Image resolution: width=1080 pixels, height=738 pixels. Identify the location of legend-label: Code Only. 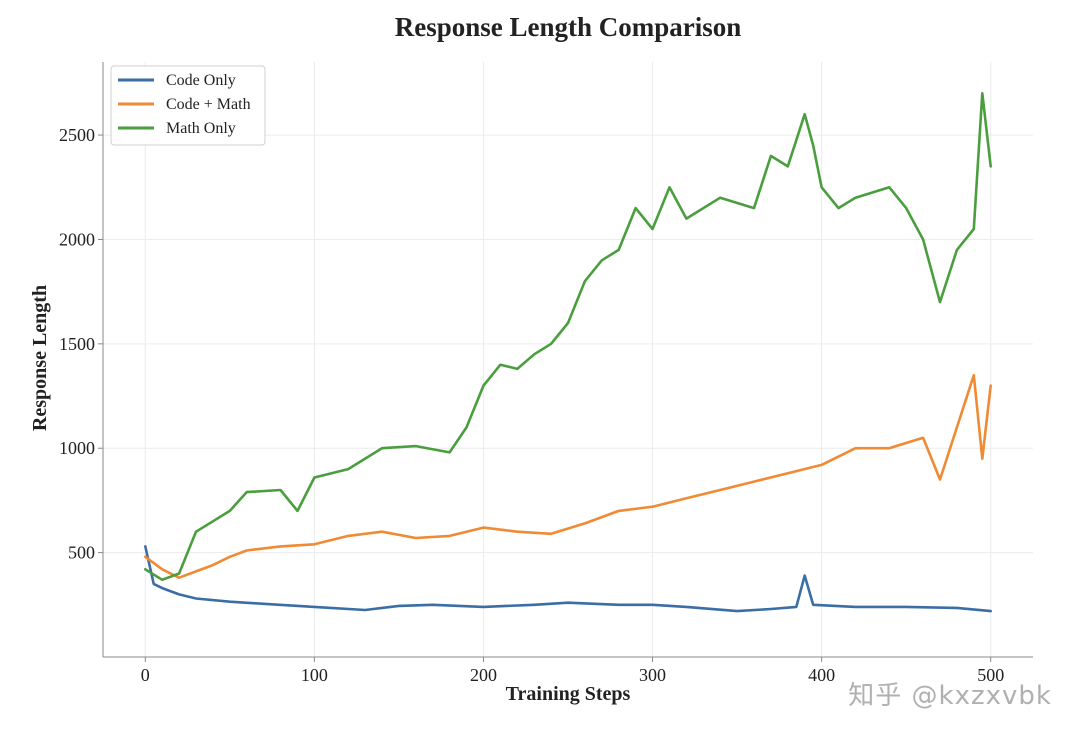
(201, 80).